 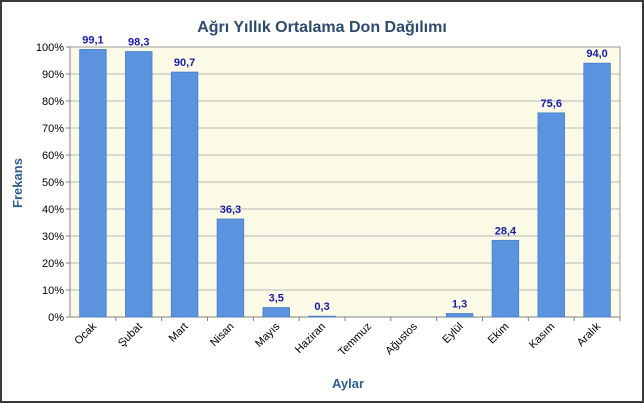 I want to click on x-tick-label: Mayıs, so click(x=268, y=335).